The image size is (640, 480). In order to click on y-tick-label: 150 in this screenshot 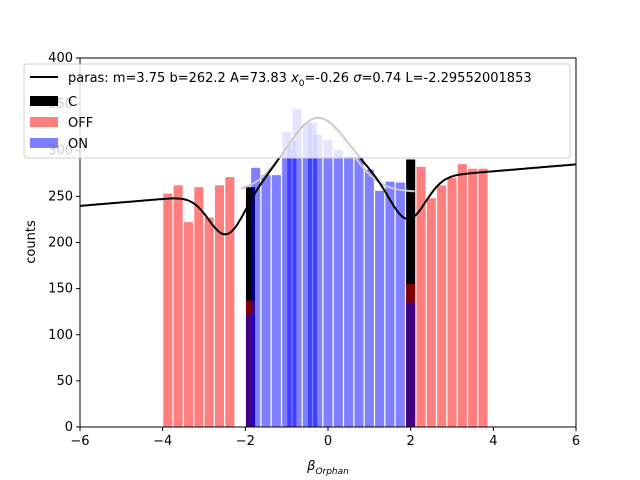, I will do `click(60, 289)`.